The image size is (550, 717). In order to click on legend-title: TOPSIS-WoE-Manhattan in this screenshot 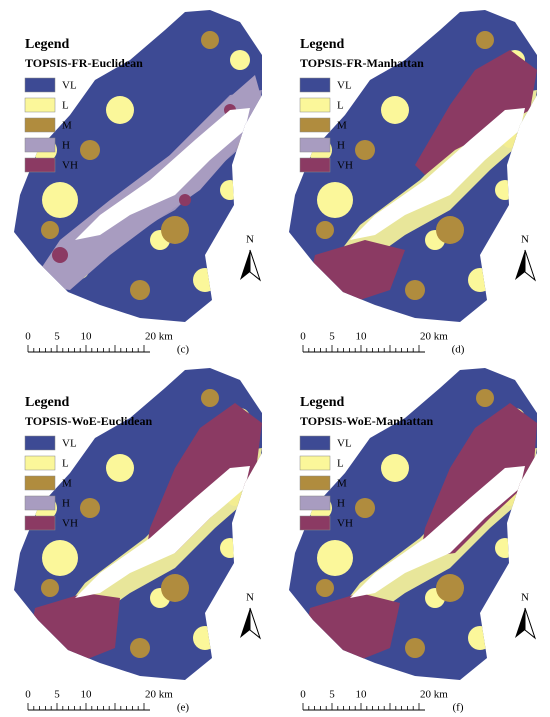, I will do `click(366, 421)`.